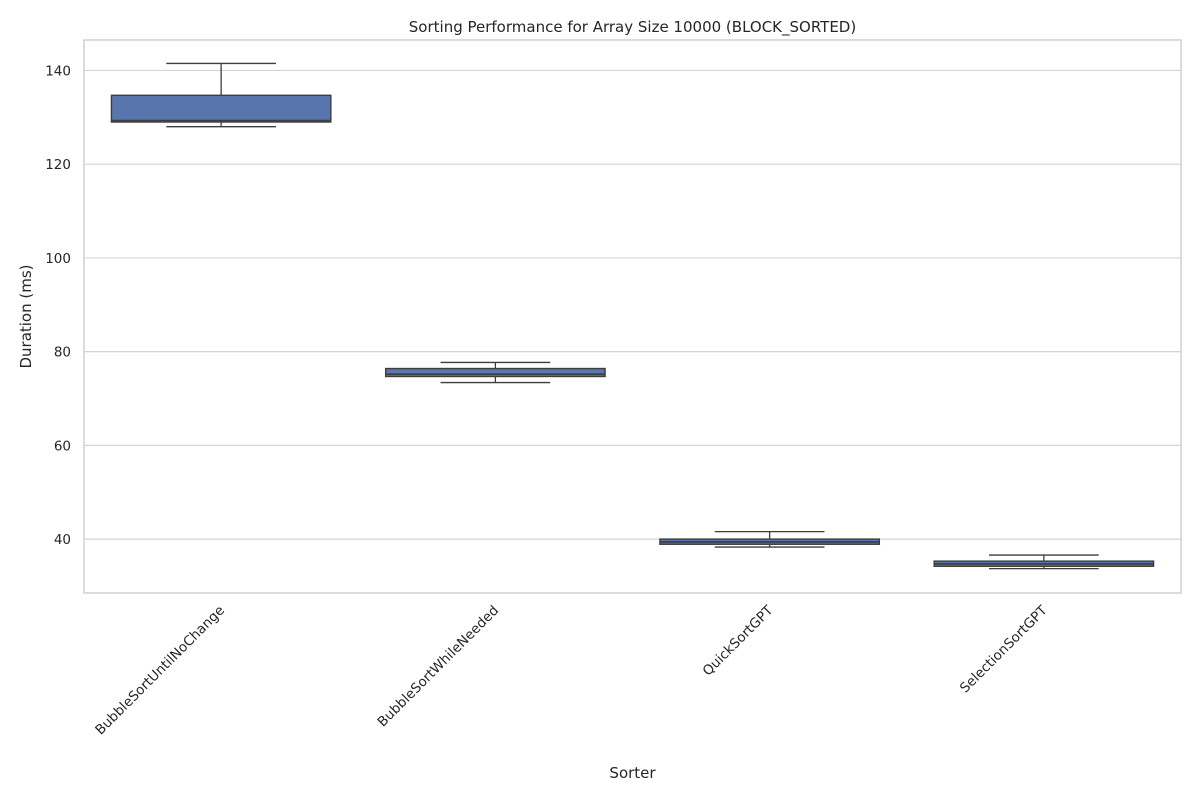 This screenshot has width=1200, height=800. What do you see at coordinates (1004, 649) in the screenshot?
I see `x-tick-label: SelectionSortGPT` at bounding box center [1004, 649].